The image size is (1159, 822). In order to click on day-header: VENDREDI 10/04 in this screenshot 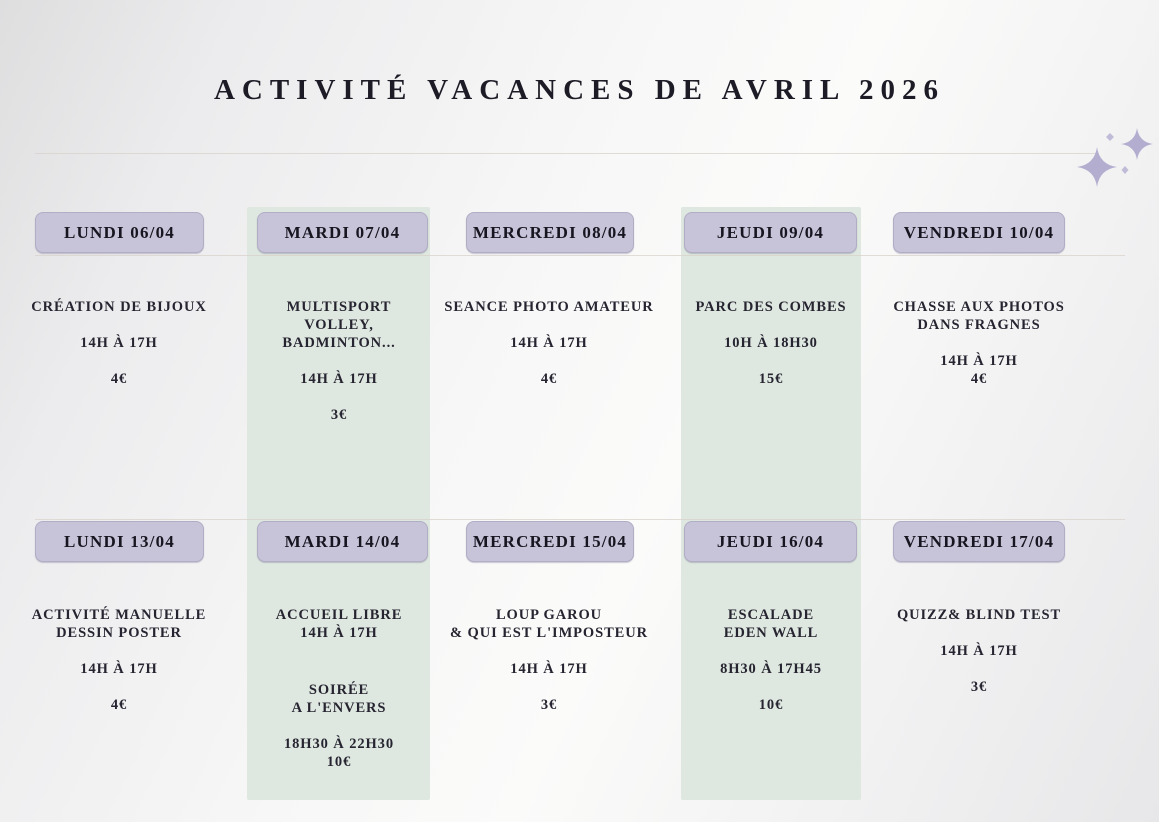, I will do `click(979, 232)`.